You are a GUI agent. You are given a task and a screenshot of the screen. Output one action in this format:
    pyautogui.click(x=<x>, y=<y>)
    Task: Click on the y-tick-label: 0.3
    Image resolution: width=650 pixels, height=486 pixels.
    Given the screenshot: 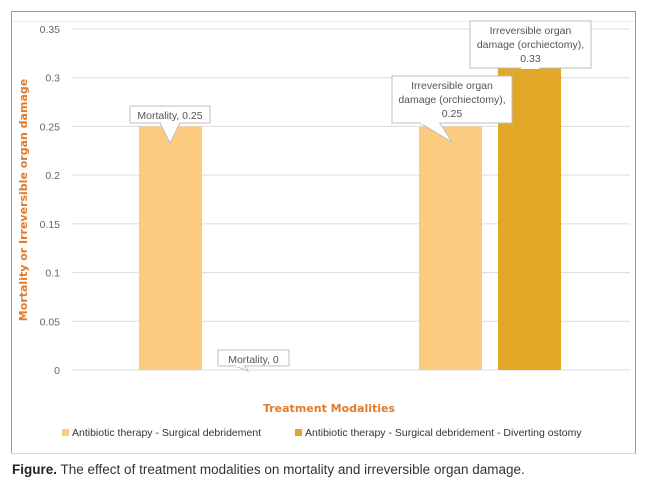 What is the action you would take?
    pyautogui.click(x=52, y=79)
    